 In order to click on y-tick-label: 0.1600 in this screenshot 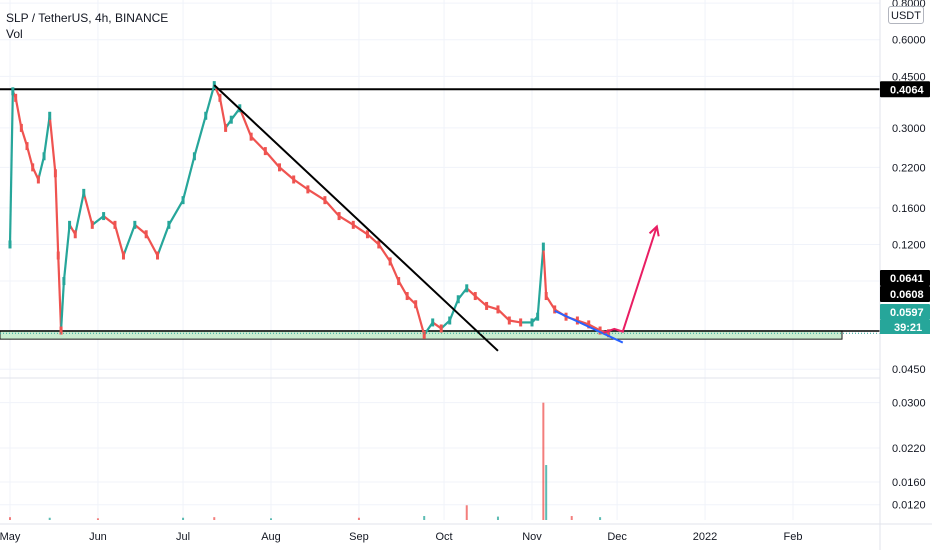, I will do `click(909, 209)`.